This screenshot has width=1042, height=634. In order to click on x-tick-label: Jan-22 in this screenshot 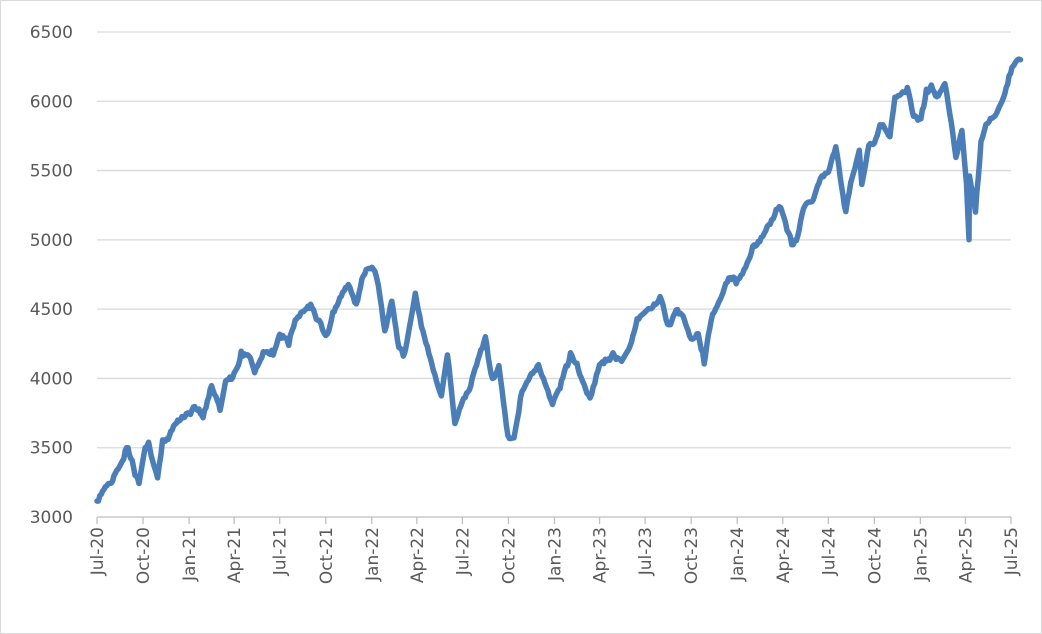, I will do `click(373, 554)`.